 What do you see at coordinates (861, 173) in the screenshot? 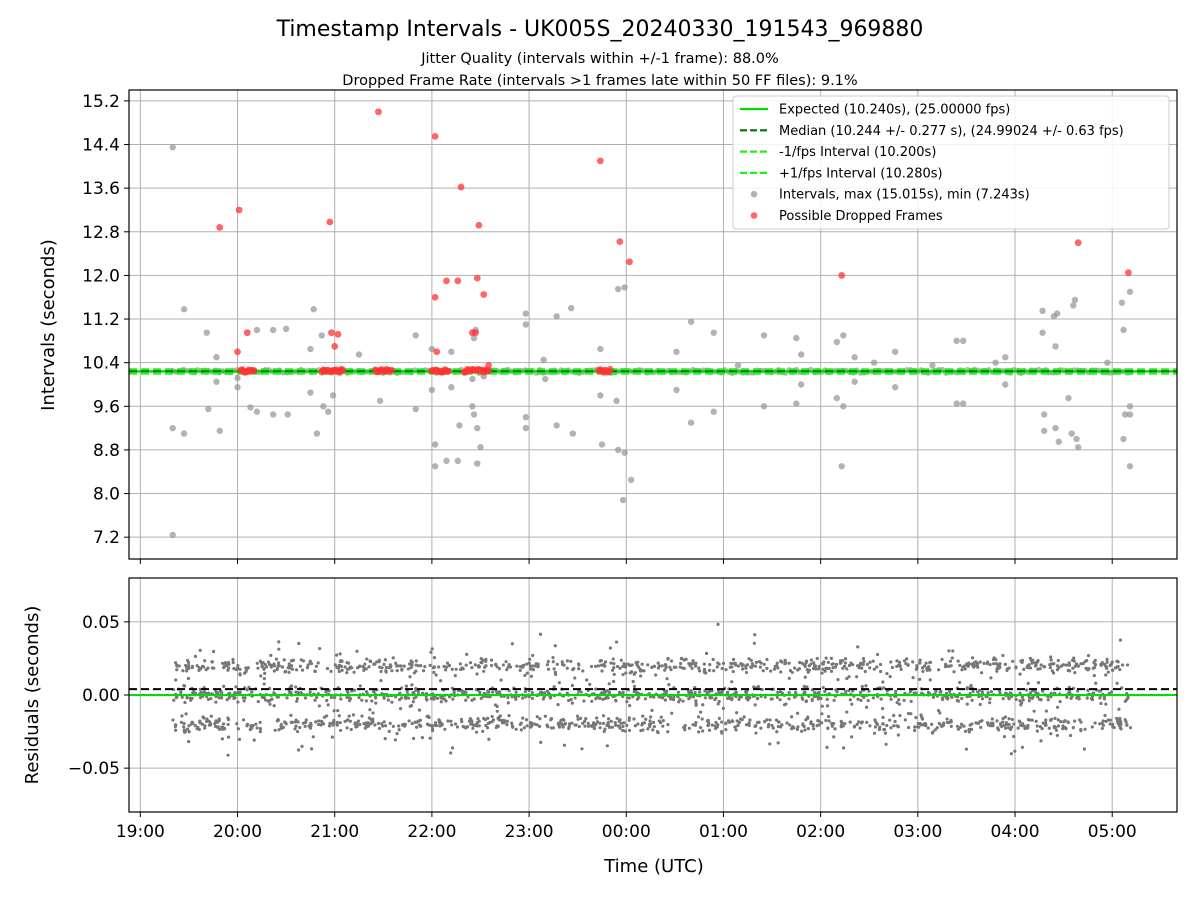
I see `legend-label: +1/fps Interval (10.280s)` at bounding box center [861, 173].